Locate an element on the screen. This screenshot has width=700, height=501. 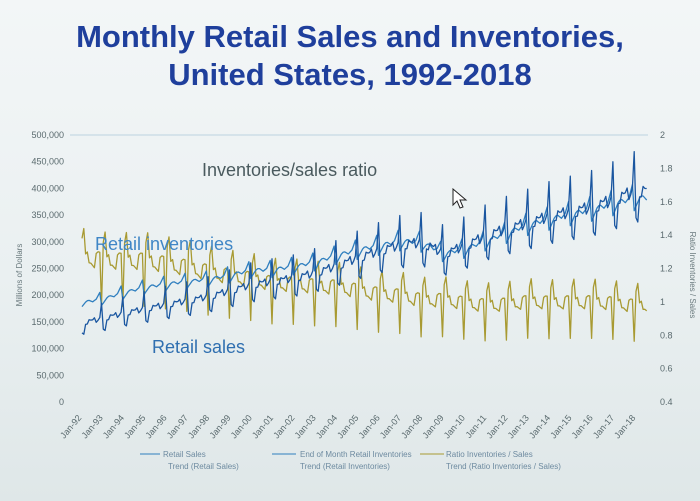
x-tick-label: Jan-15 is located at coordinates (560, 427).